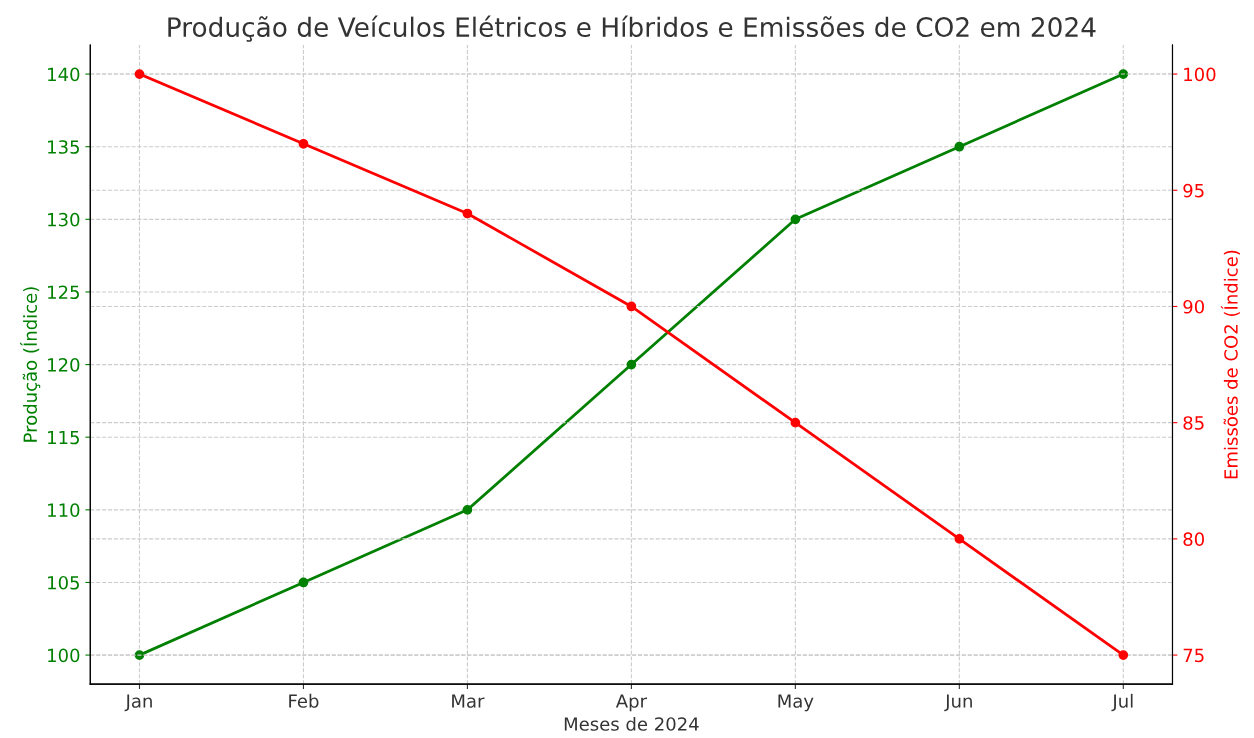  I want to click on y2-tick-label: 75, so click(1193, 655).